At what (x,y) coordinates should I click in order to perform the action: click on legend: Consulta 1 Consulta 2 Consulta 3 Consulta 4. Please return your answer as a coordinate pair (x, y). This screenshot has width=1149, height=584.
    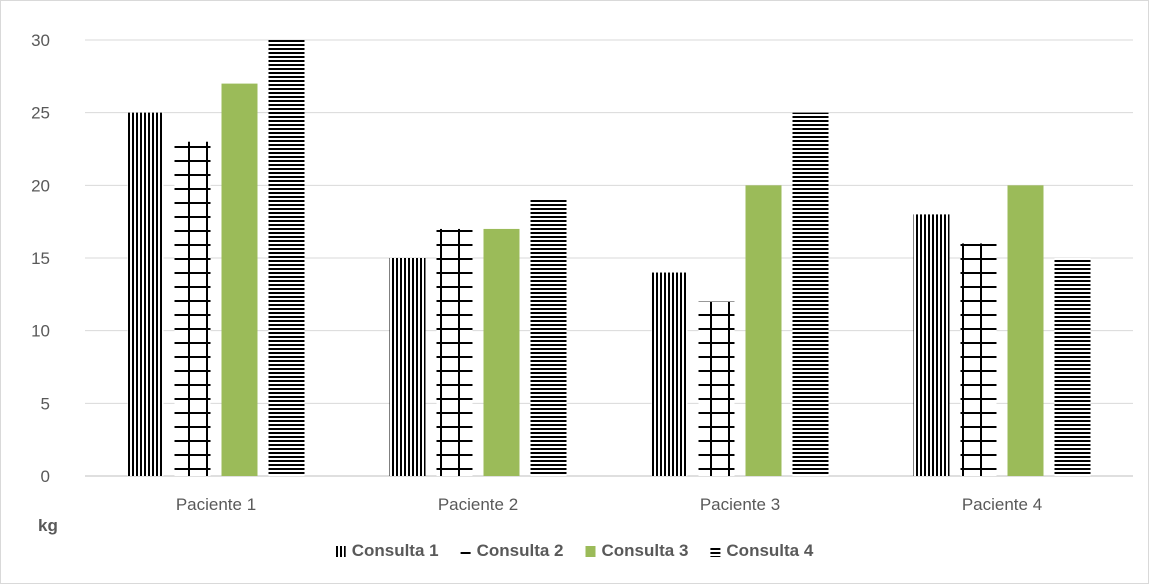
    Looking at the image, I should click on (574, 550).